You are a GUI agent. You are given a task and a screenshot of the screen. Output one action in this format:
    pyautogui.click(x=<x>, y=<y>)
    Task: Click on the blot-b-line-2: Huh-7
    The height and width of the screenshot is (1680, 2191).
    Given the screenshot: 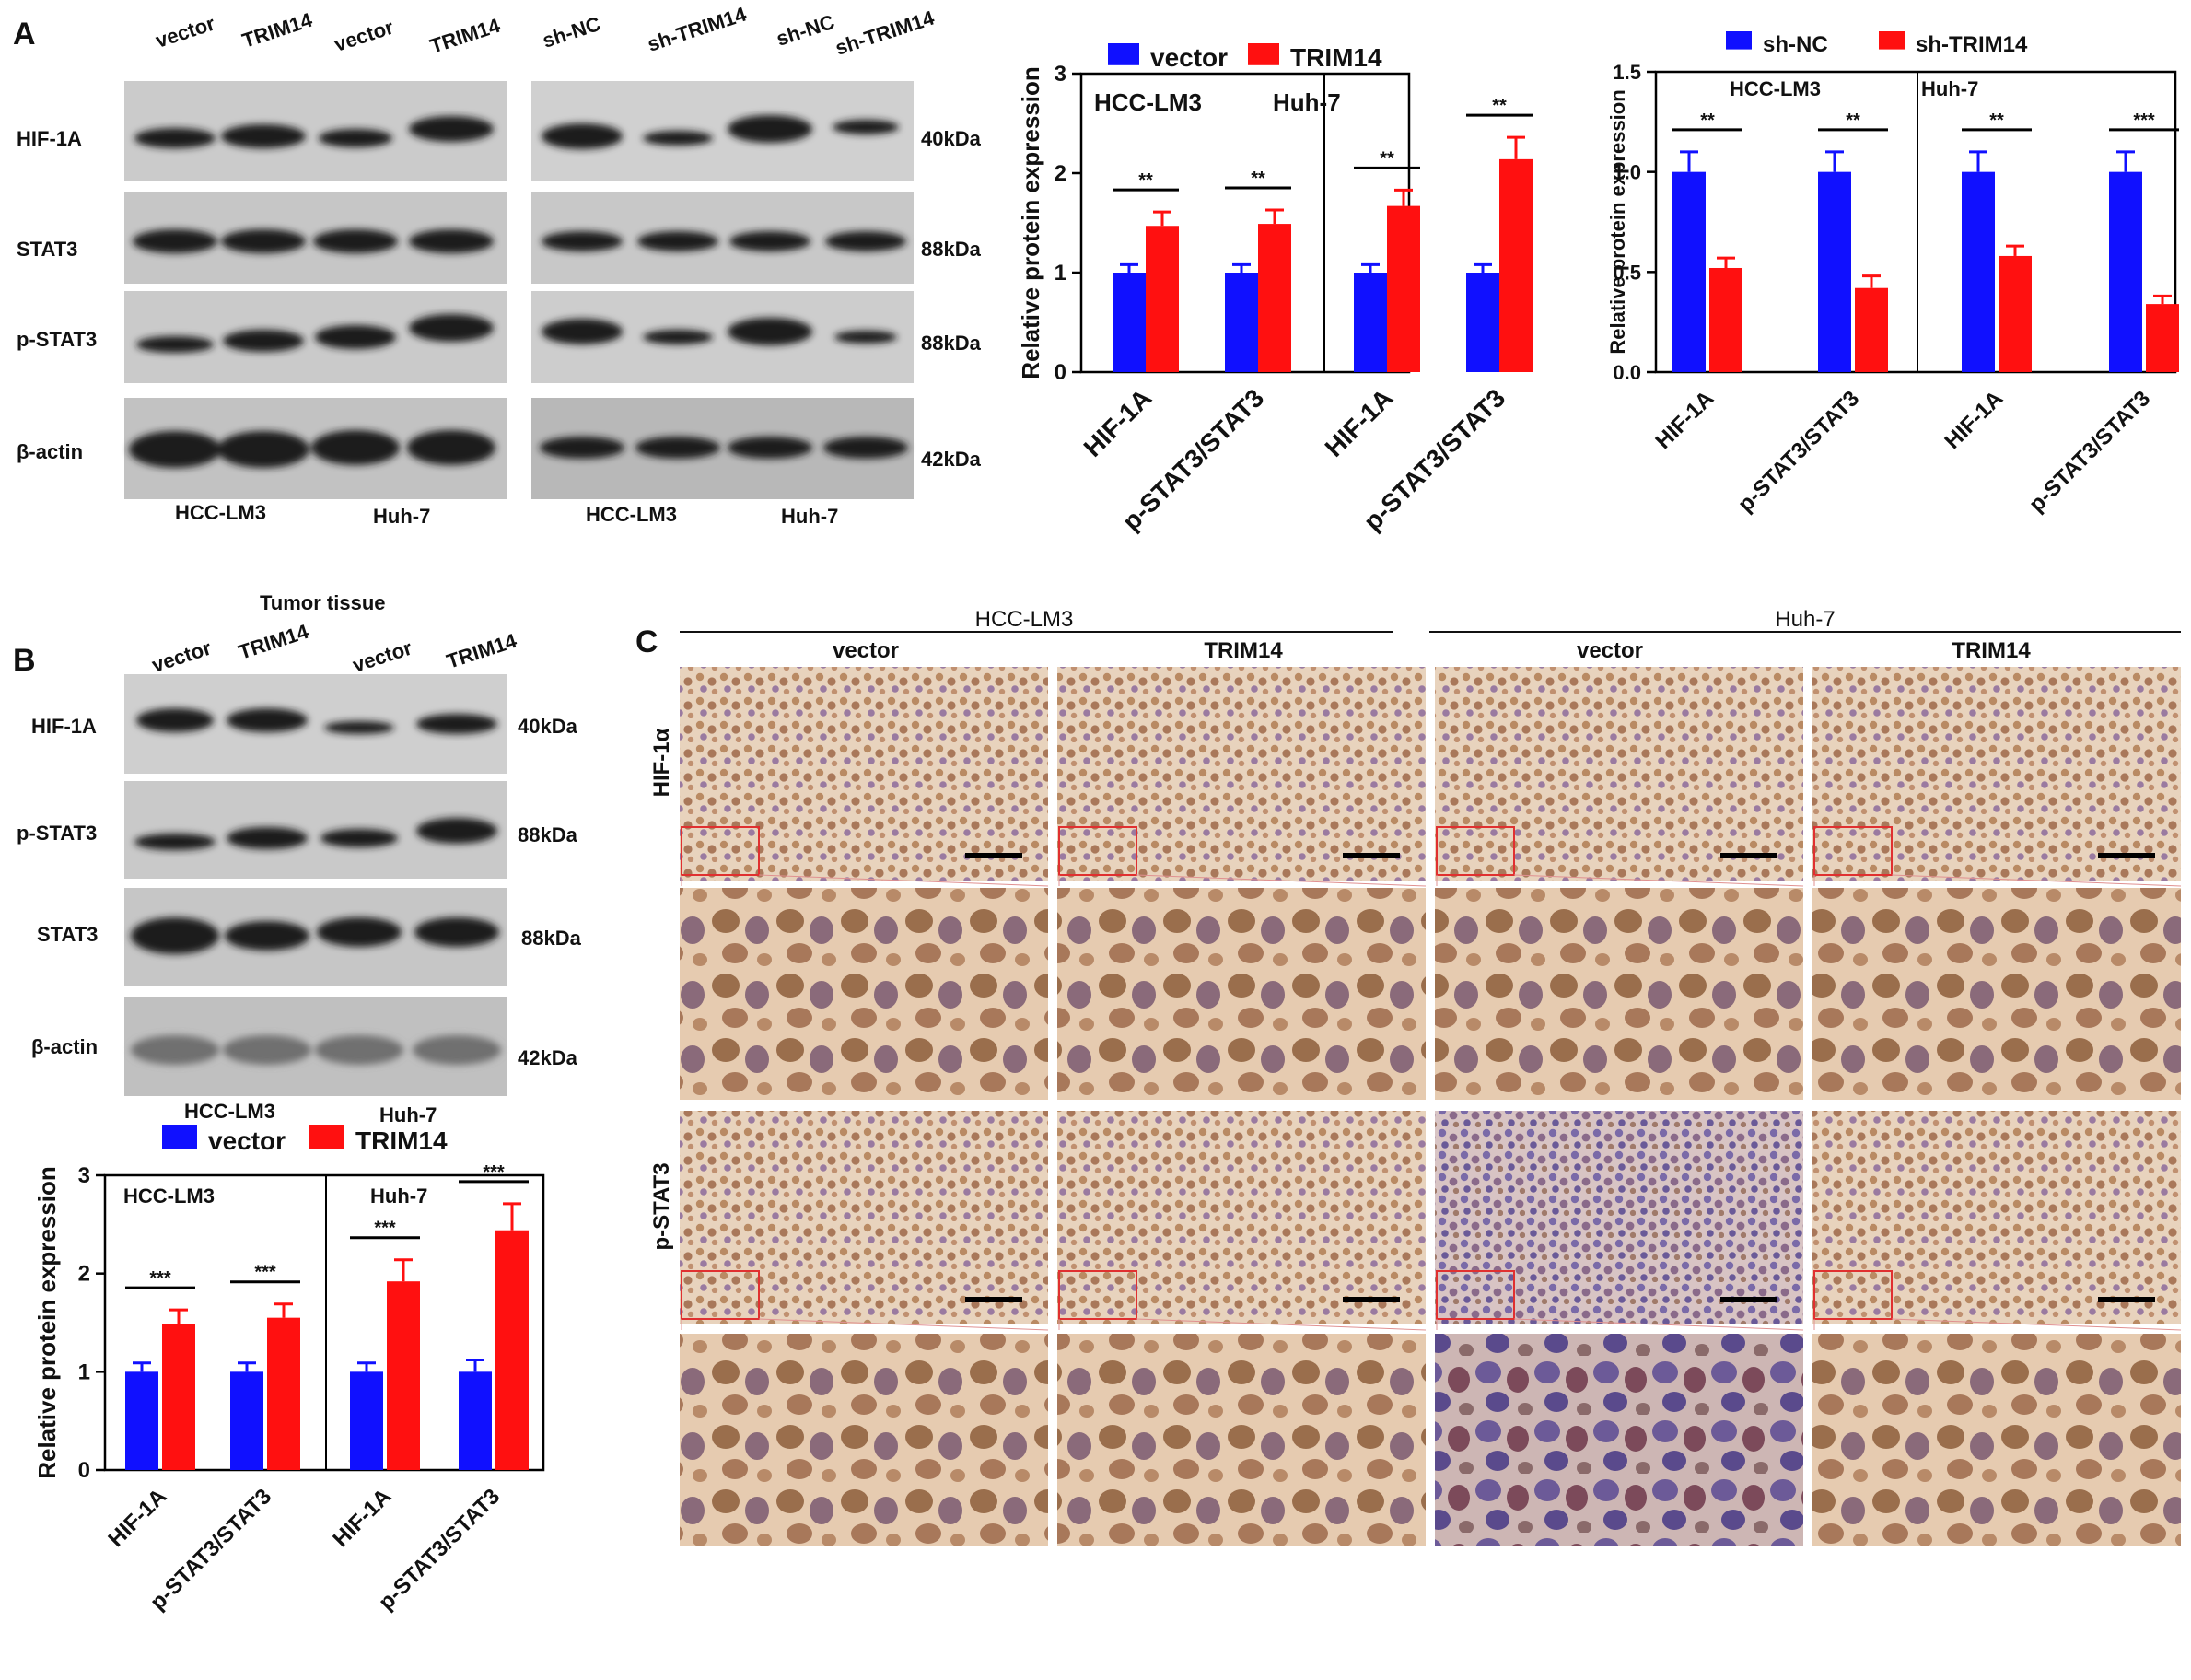 What is the action you would take?
    pyautogui.click(x=408, y=1114)
    